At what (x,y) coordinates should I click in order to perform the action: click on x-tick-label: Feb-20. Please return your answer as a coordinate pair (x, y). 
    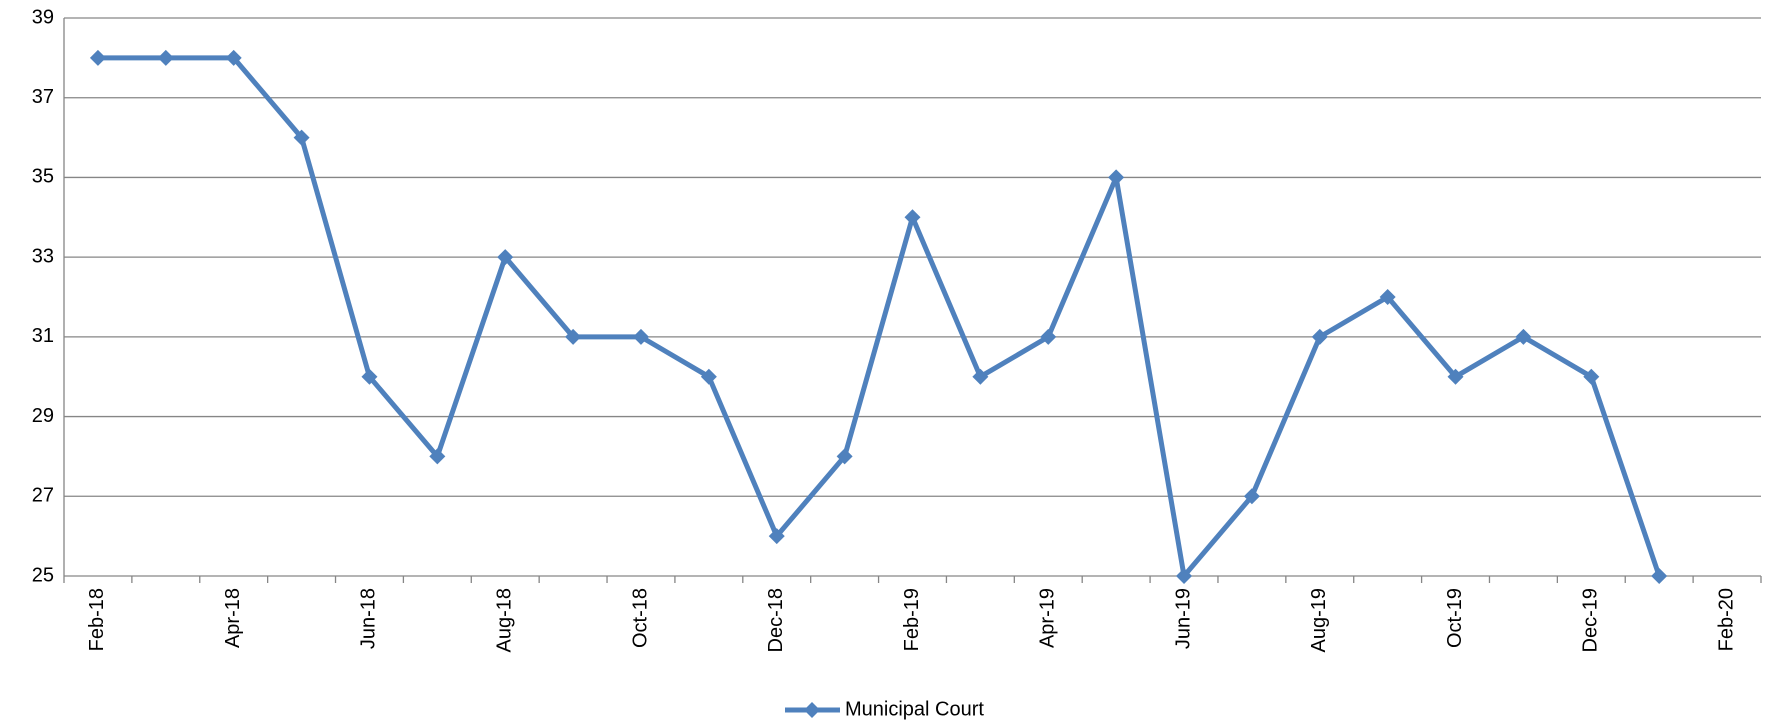
    Looking at the image, I should click on (1726, 619).